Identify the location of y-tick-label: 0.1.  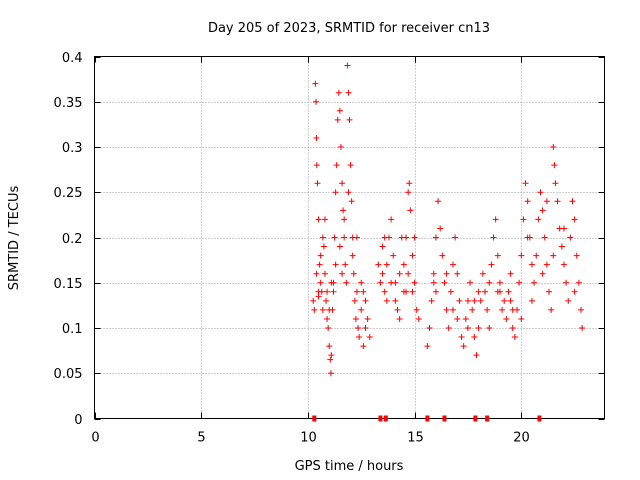
(72, 329).